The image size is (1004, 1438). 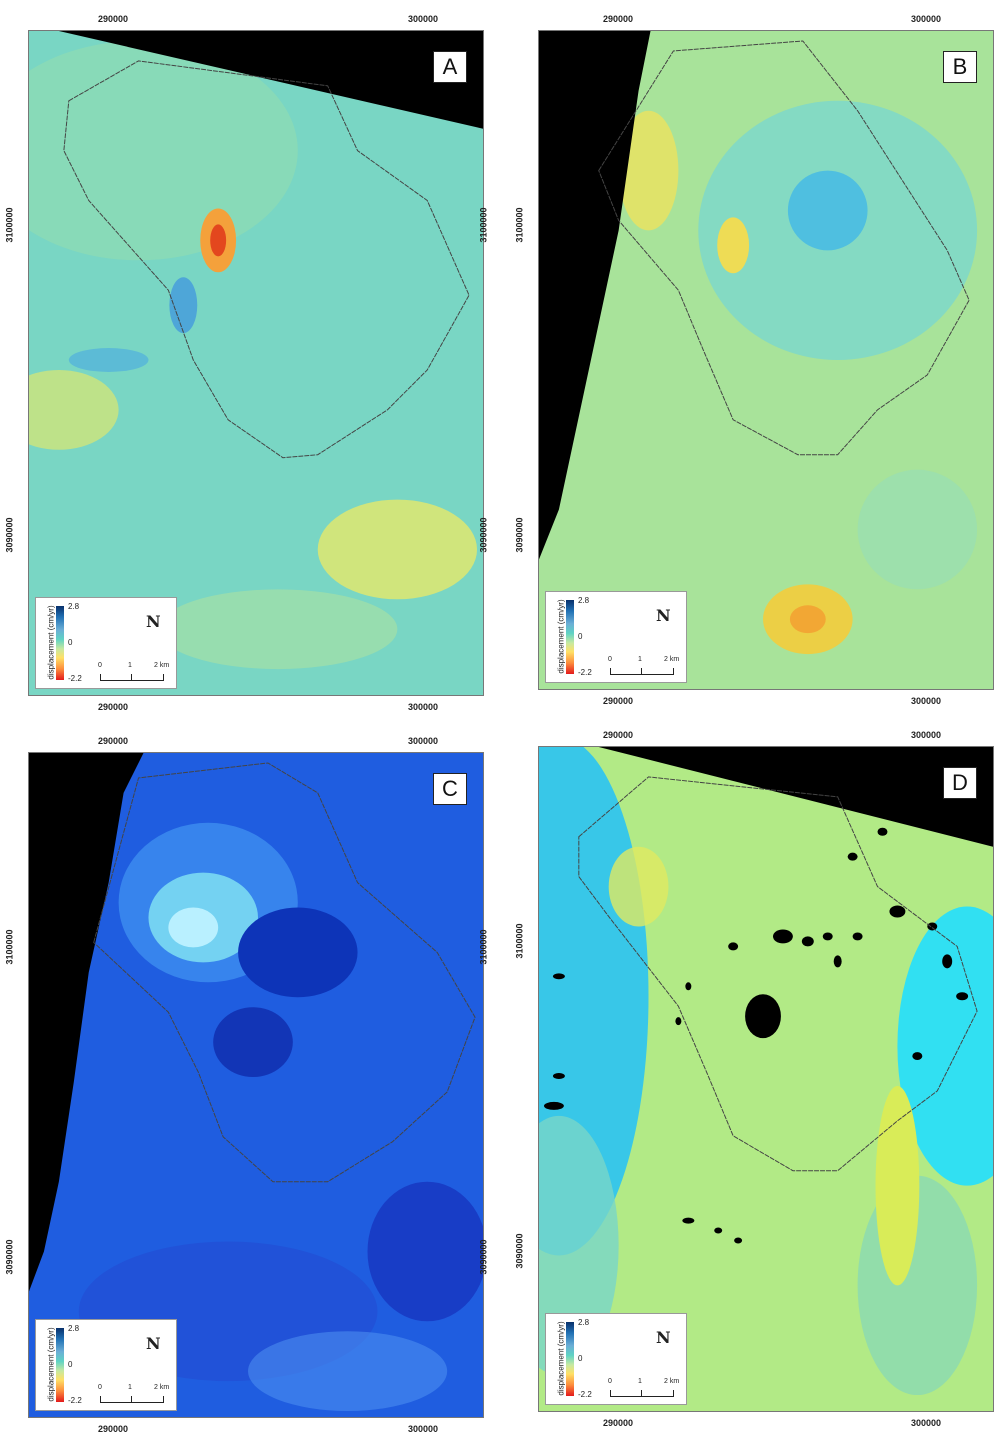 I want to click on panel-label: B, so click(x=960, y=67).